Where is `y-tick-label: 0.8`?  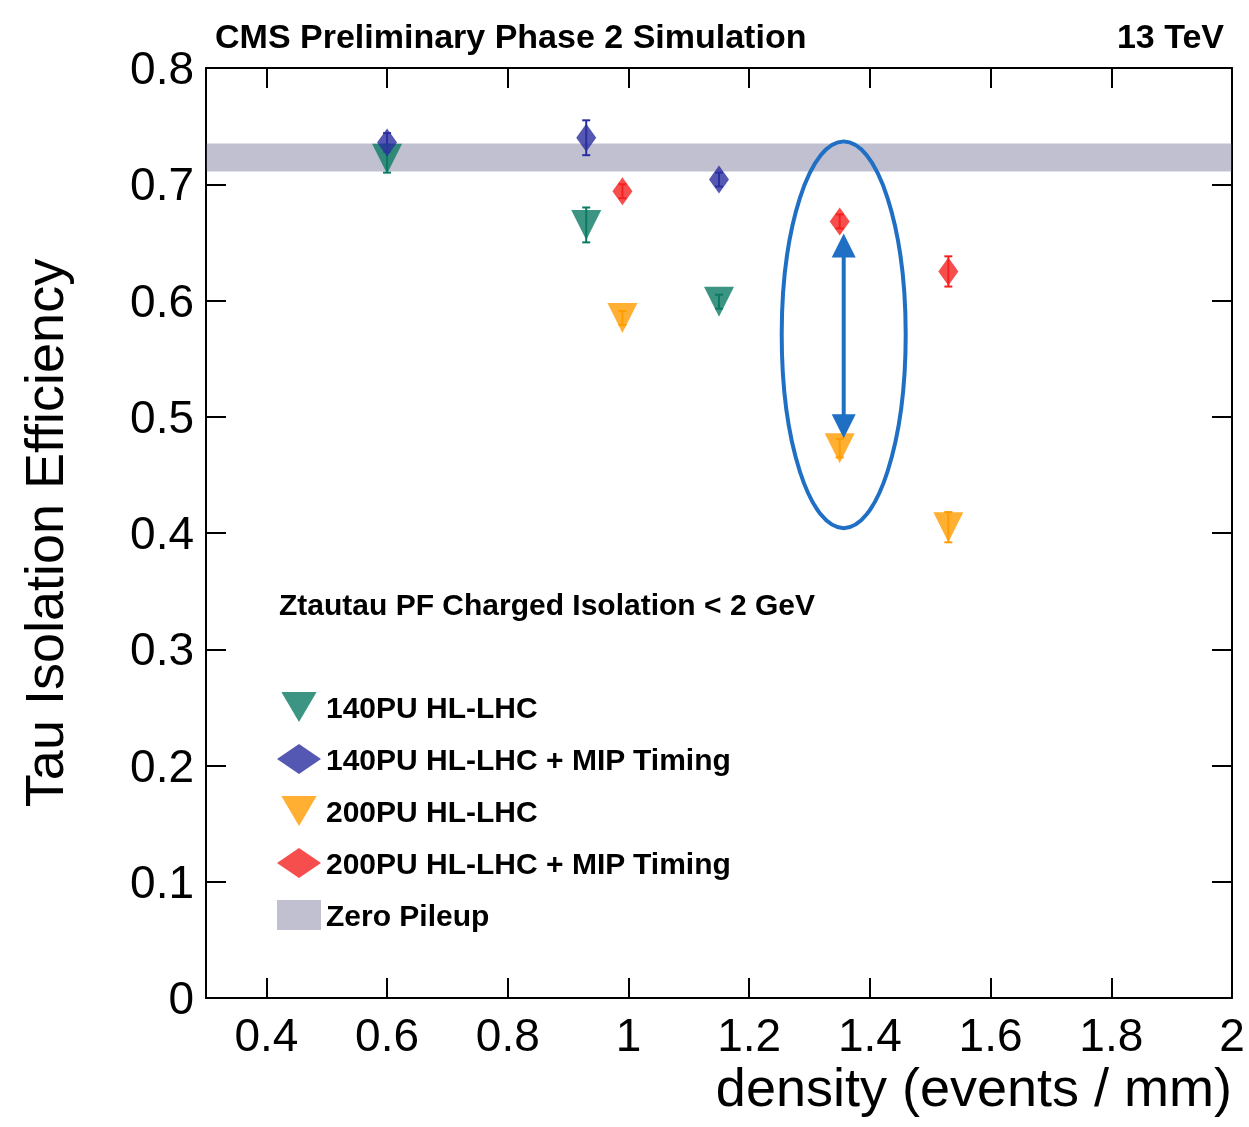
y-tick-label: 0.8 is located at coordinates (162, 68).